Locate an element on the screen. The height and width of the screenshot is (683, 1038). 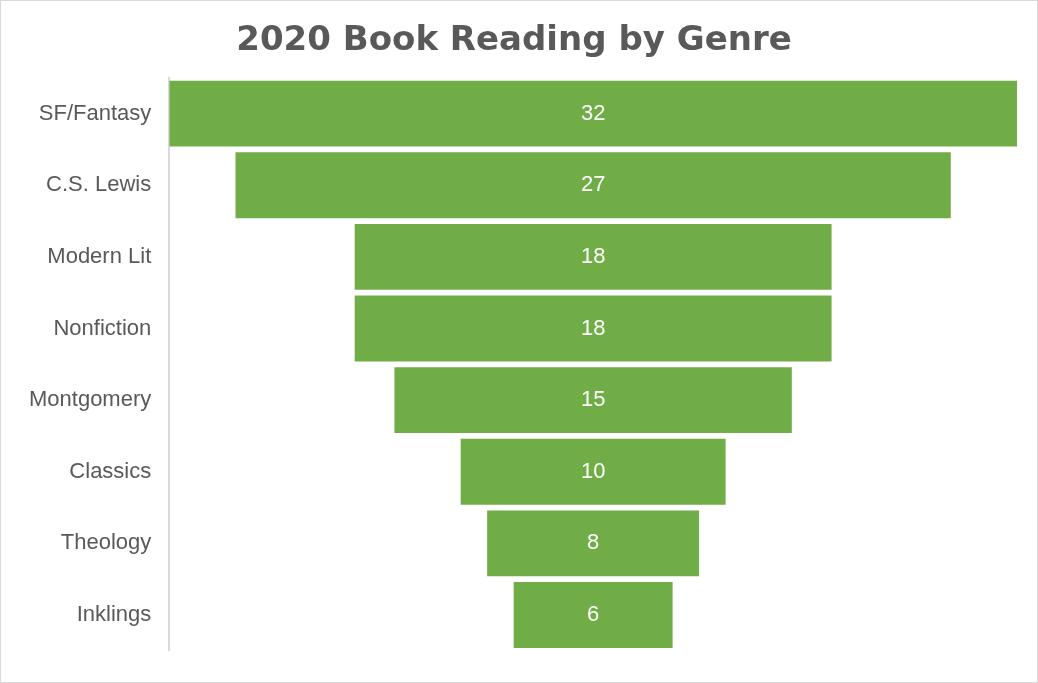
category-label: Nonfiction is located at coordinates (102, 327).